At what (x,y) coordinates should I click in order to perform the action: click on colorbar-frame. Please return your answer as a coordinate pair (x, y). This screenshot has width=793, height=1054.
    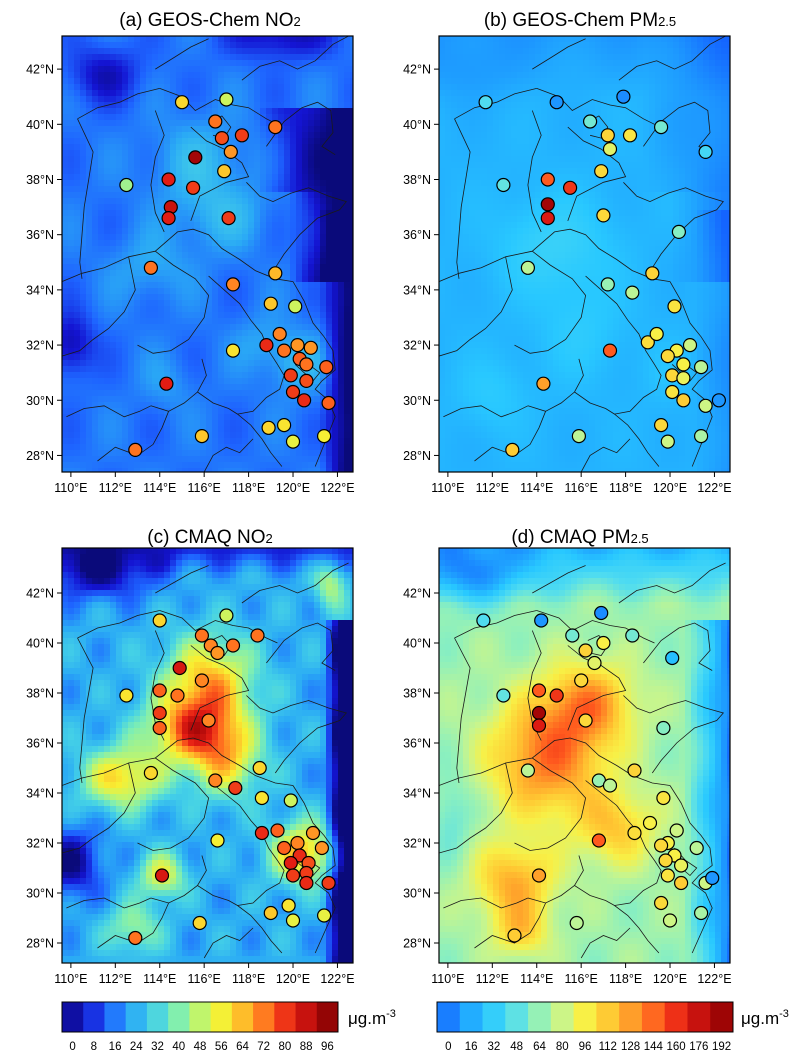
    Looking at the image, I should click on (200, 1017).